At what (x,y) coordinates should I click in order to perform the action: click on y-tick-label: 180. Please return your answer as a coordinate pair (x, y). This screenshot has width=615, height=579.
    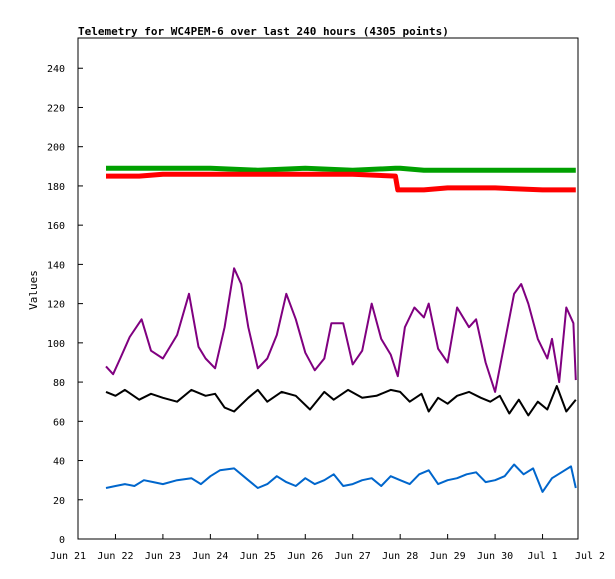
    Looking at the image, I should click on (56, 187).